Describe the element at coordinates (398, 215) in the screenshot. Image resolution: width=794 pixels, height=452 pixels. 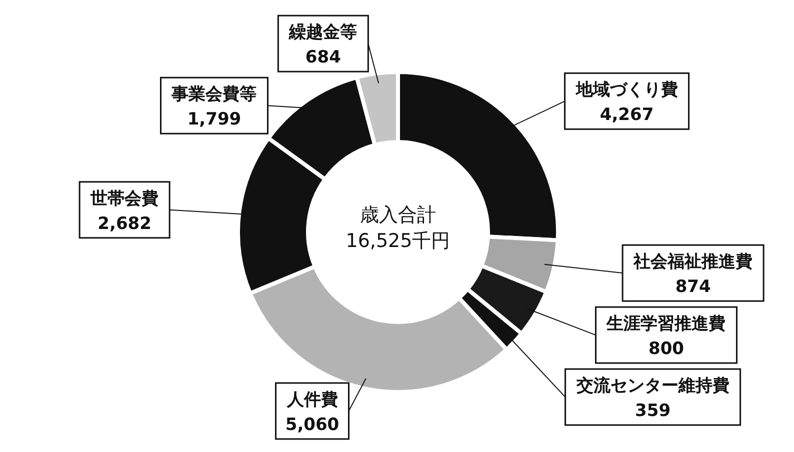
I see `text: 歳入合計` at that location.